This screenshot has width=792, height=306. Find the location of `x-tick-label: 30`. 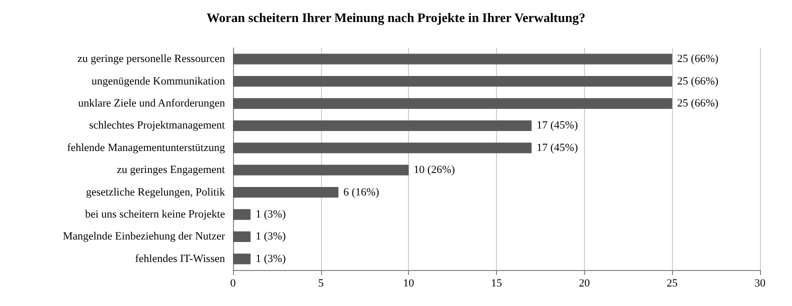

x-tick-label: 30 is located at coordinates (760, 284).